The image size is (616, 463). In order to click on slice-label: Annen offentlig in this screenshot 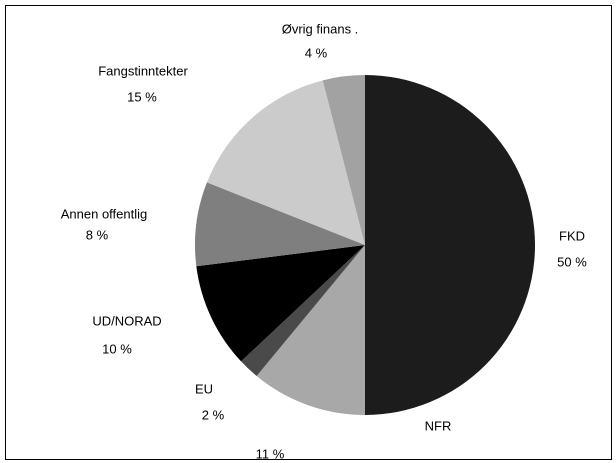, I will do `click(104, 213)`.